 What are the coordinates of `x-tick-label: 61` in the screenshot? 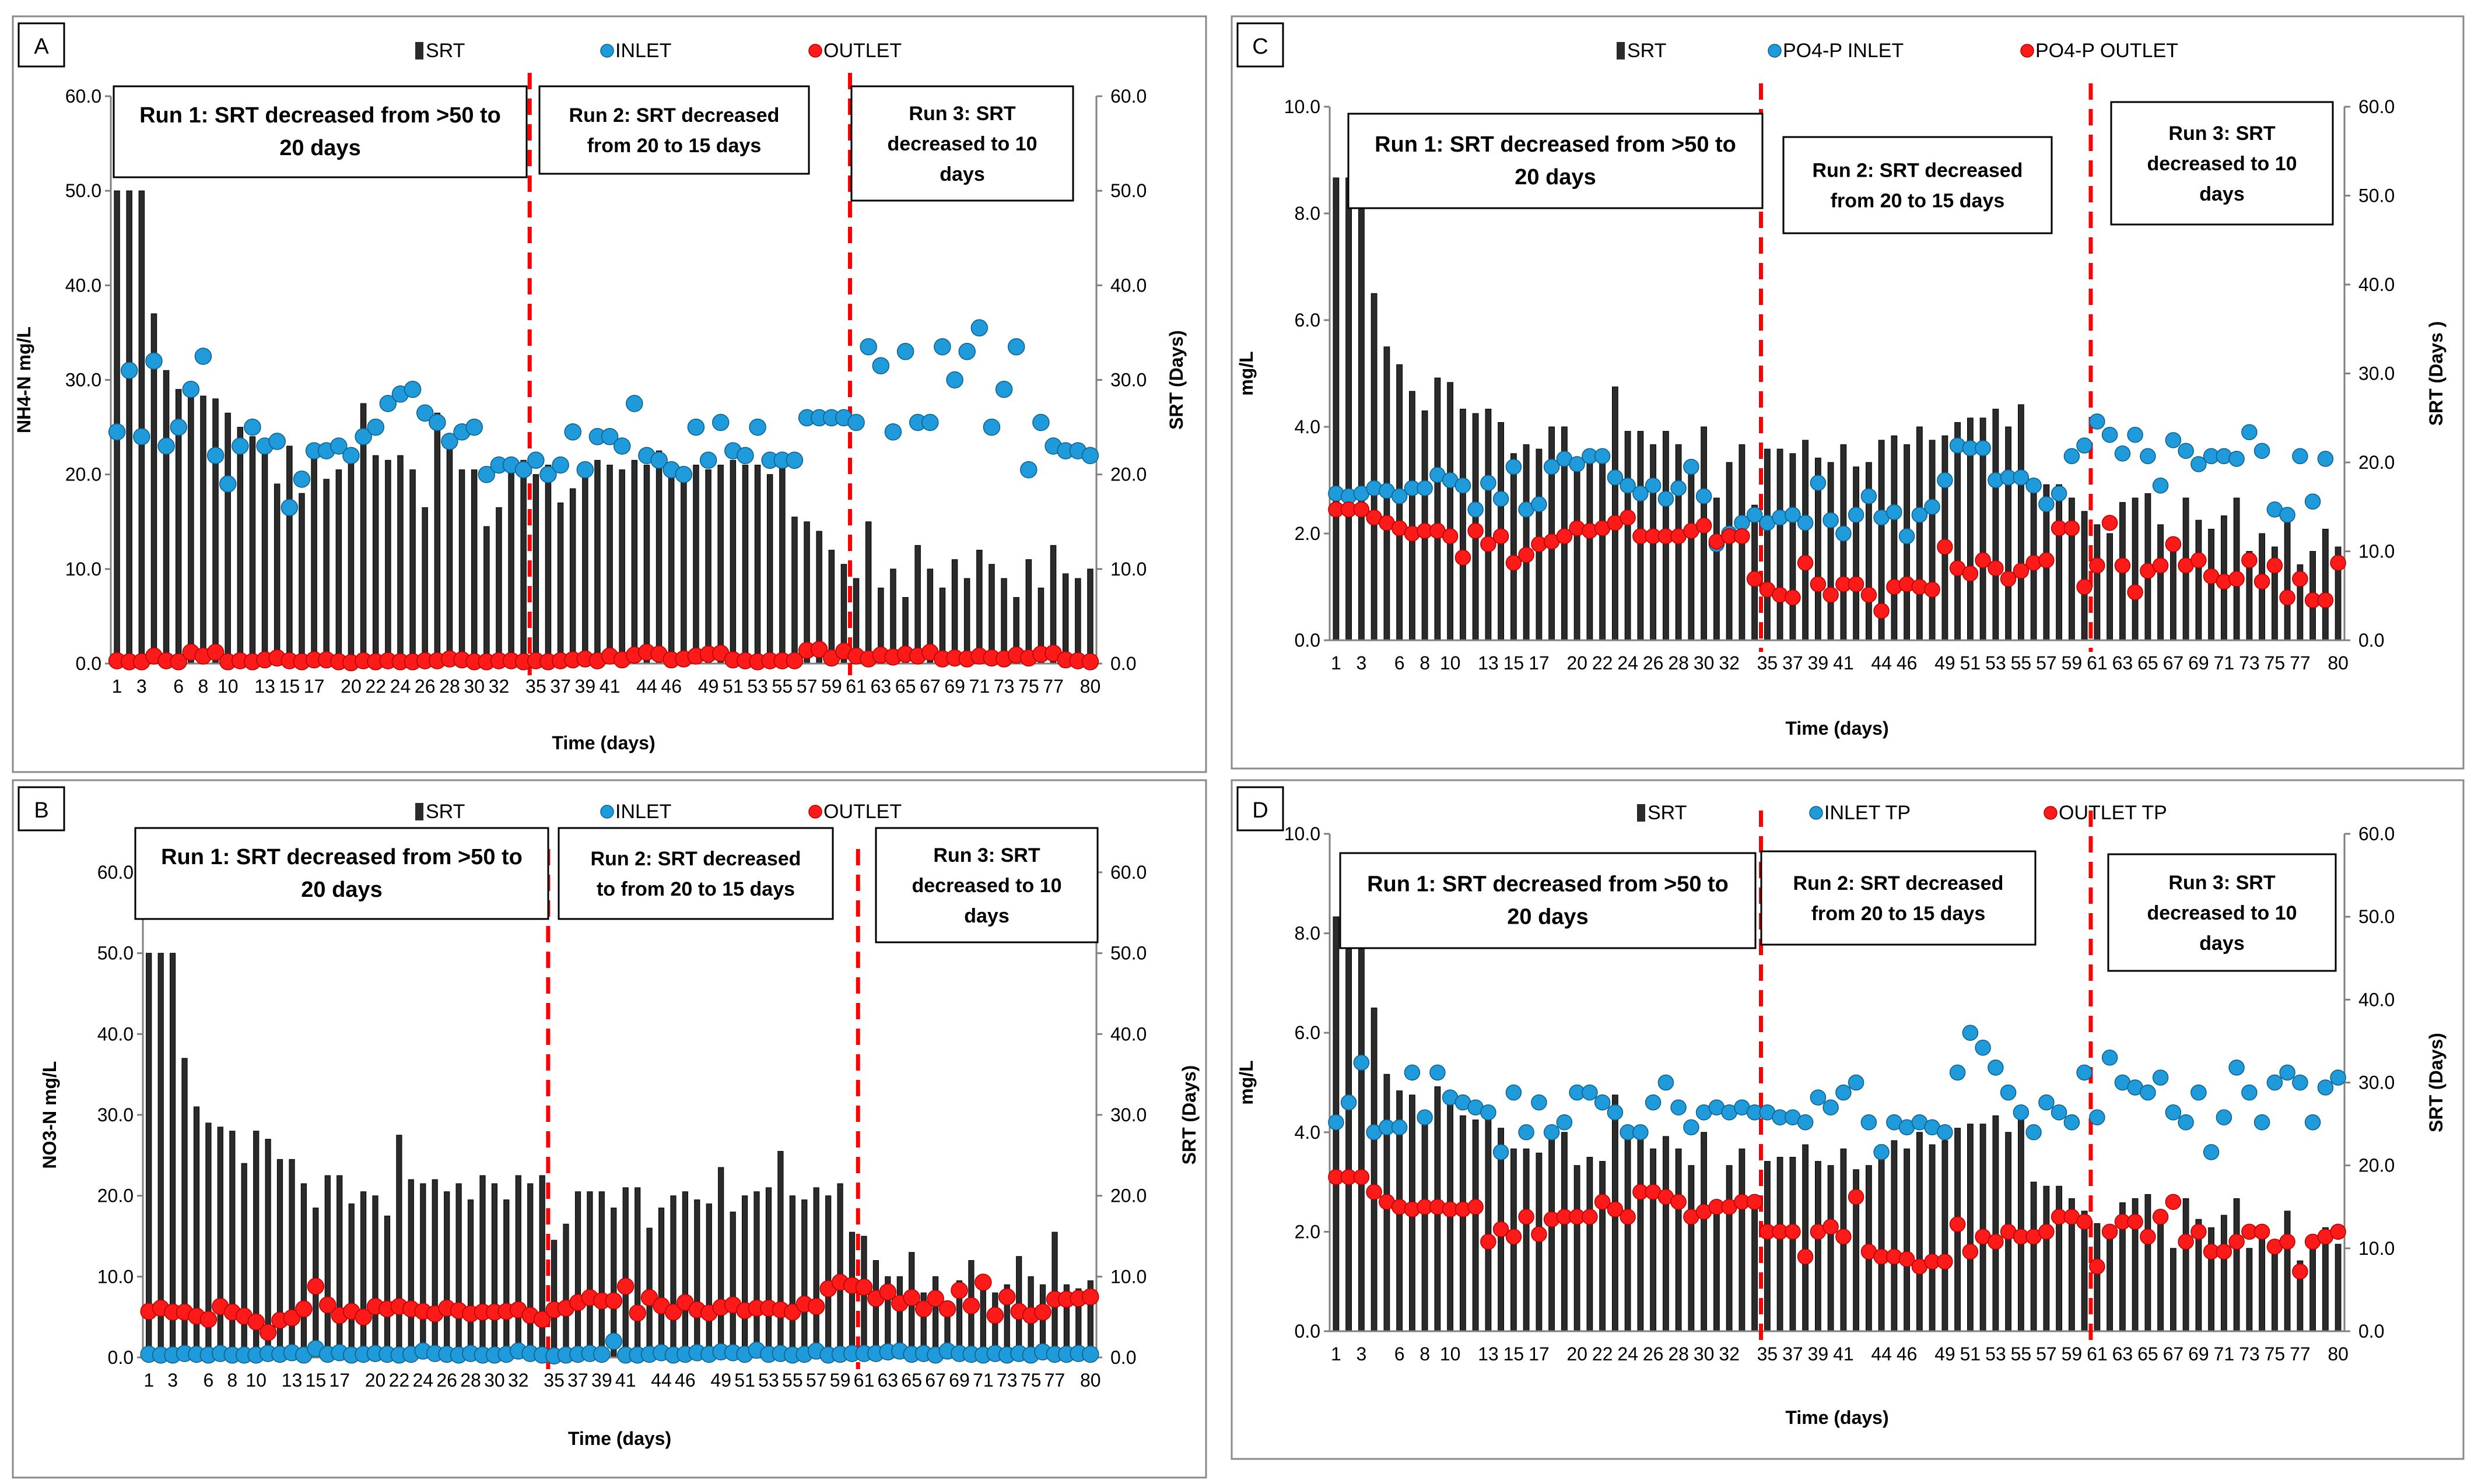 It's located at (864, 1381).